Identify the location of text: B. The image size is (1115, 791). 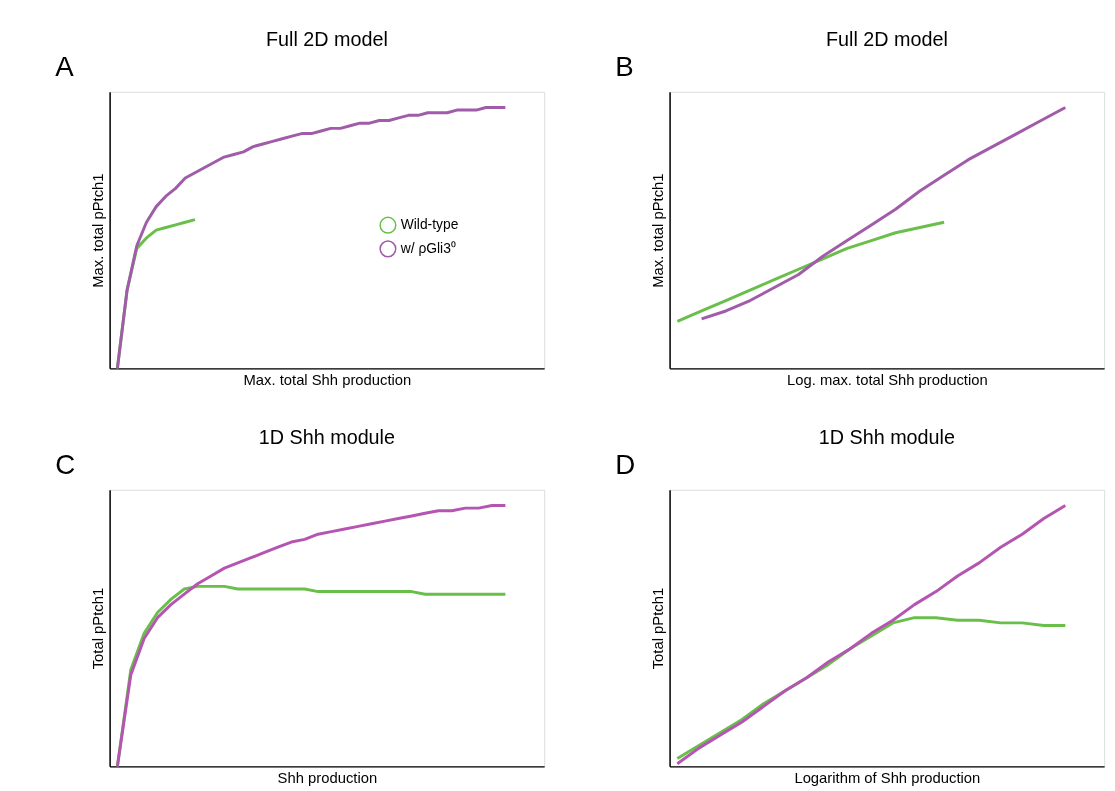
(624, 67).